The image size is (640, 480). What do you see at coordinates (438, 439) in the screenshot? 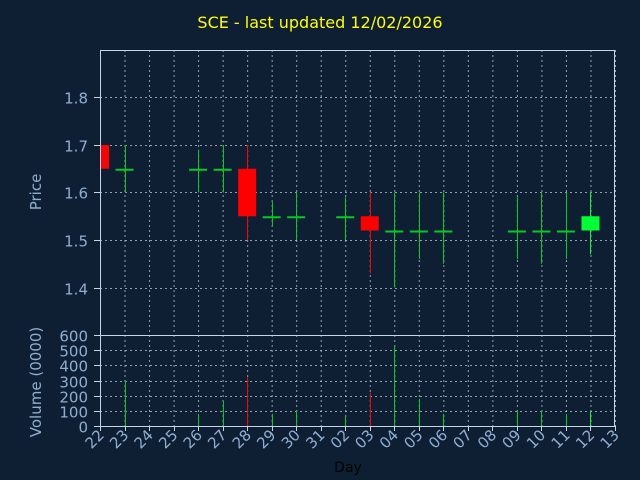
I see `x-tick-label: 06` at bounding box center [438, 439].